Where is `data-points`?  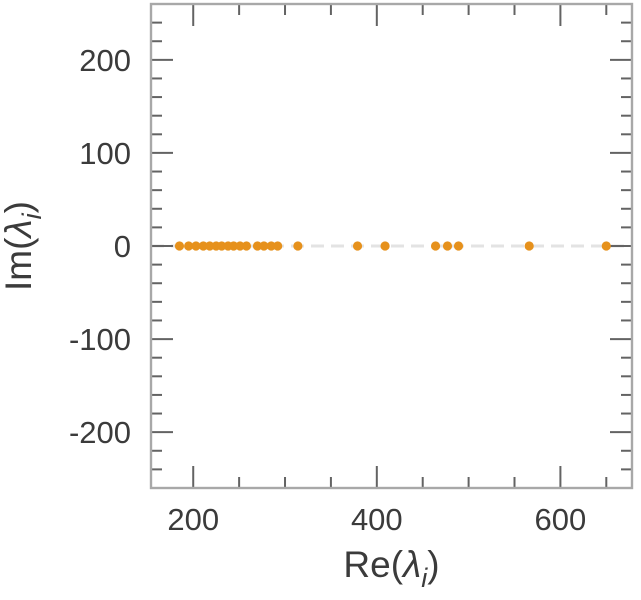 data-points is located at coordinates (392, 246).